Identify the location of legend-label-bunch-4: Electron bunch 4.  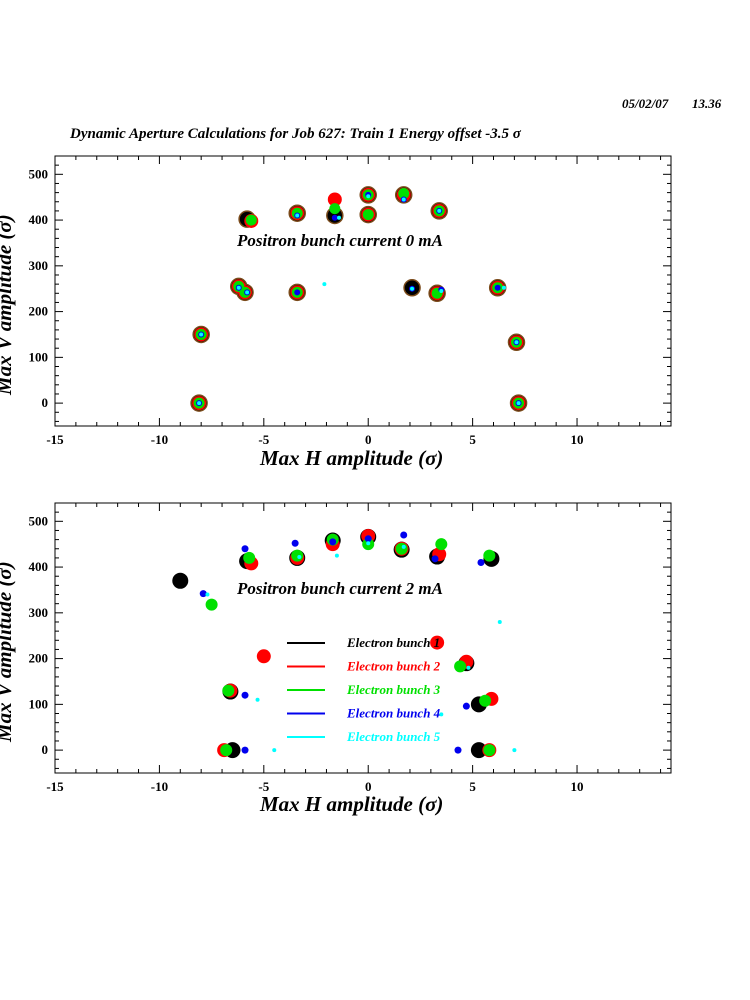
(393, 713).